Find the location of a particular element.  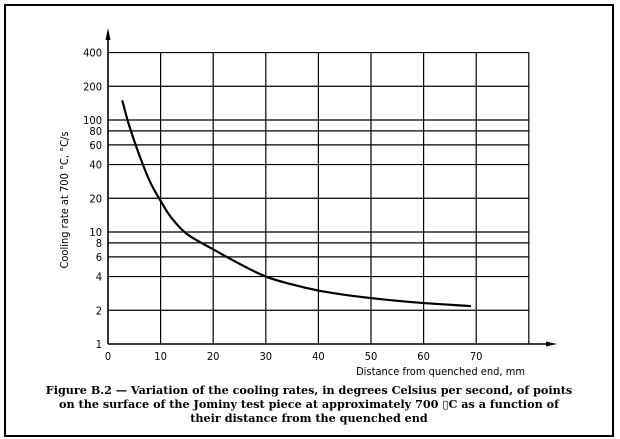

y-tick-label: 10 is located at coordinates (95, 232).